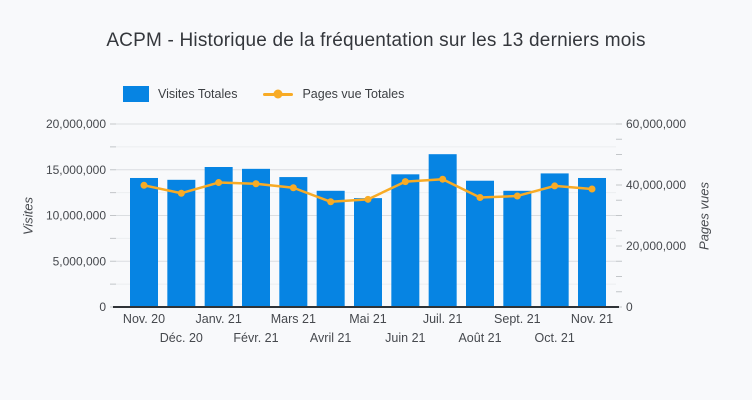  Describe the element at coordinates (555, 338) in the screenshot. I see `svg-text: Oct. 21` at that location.